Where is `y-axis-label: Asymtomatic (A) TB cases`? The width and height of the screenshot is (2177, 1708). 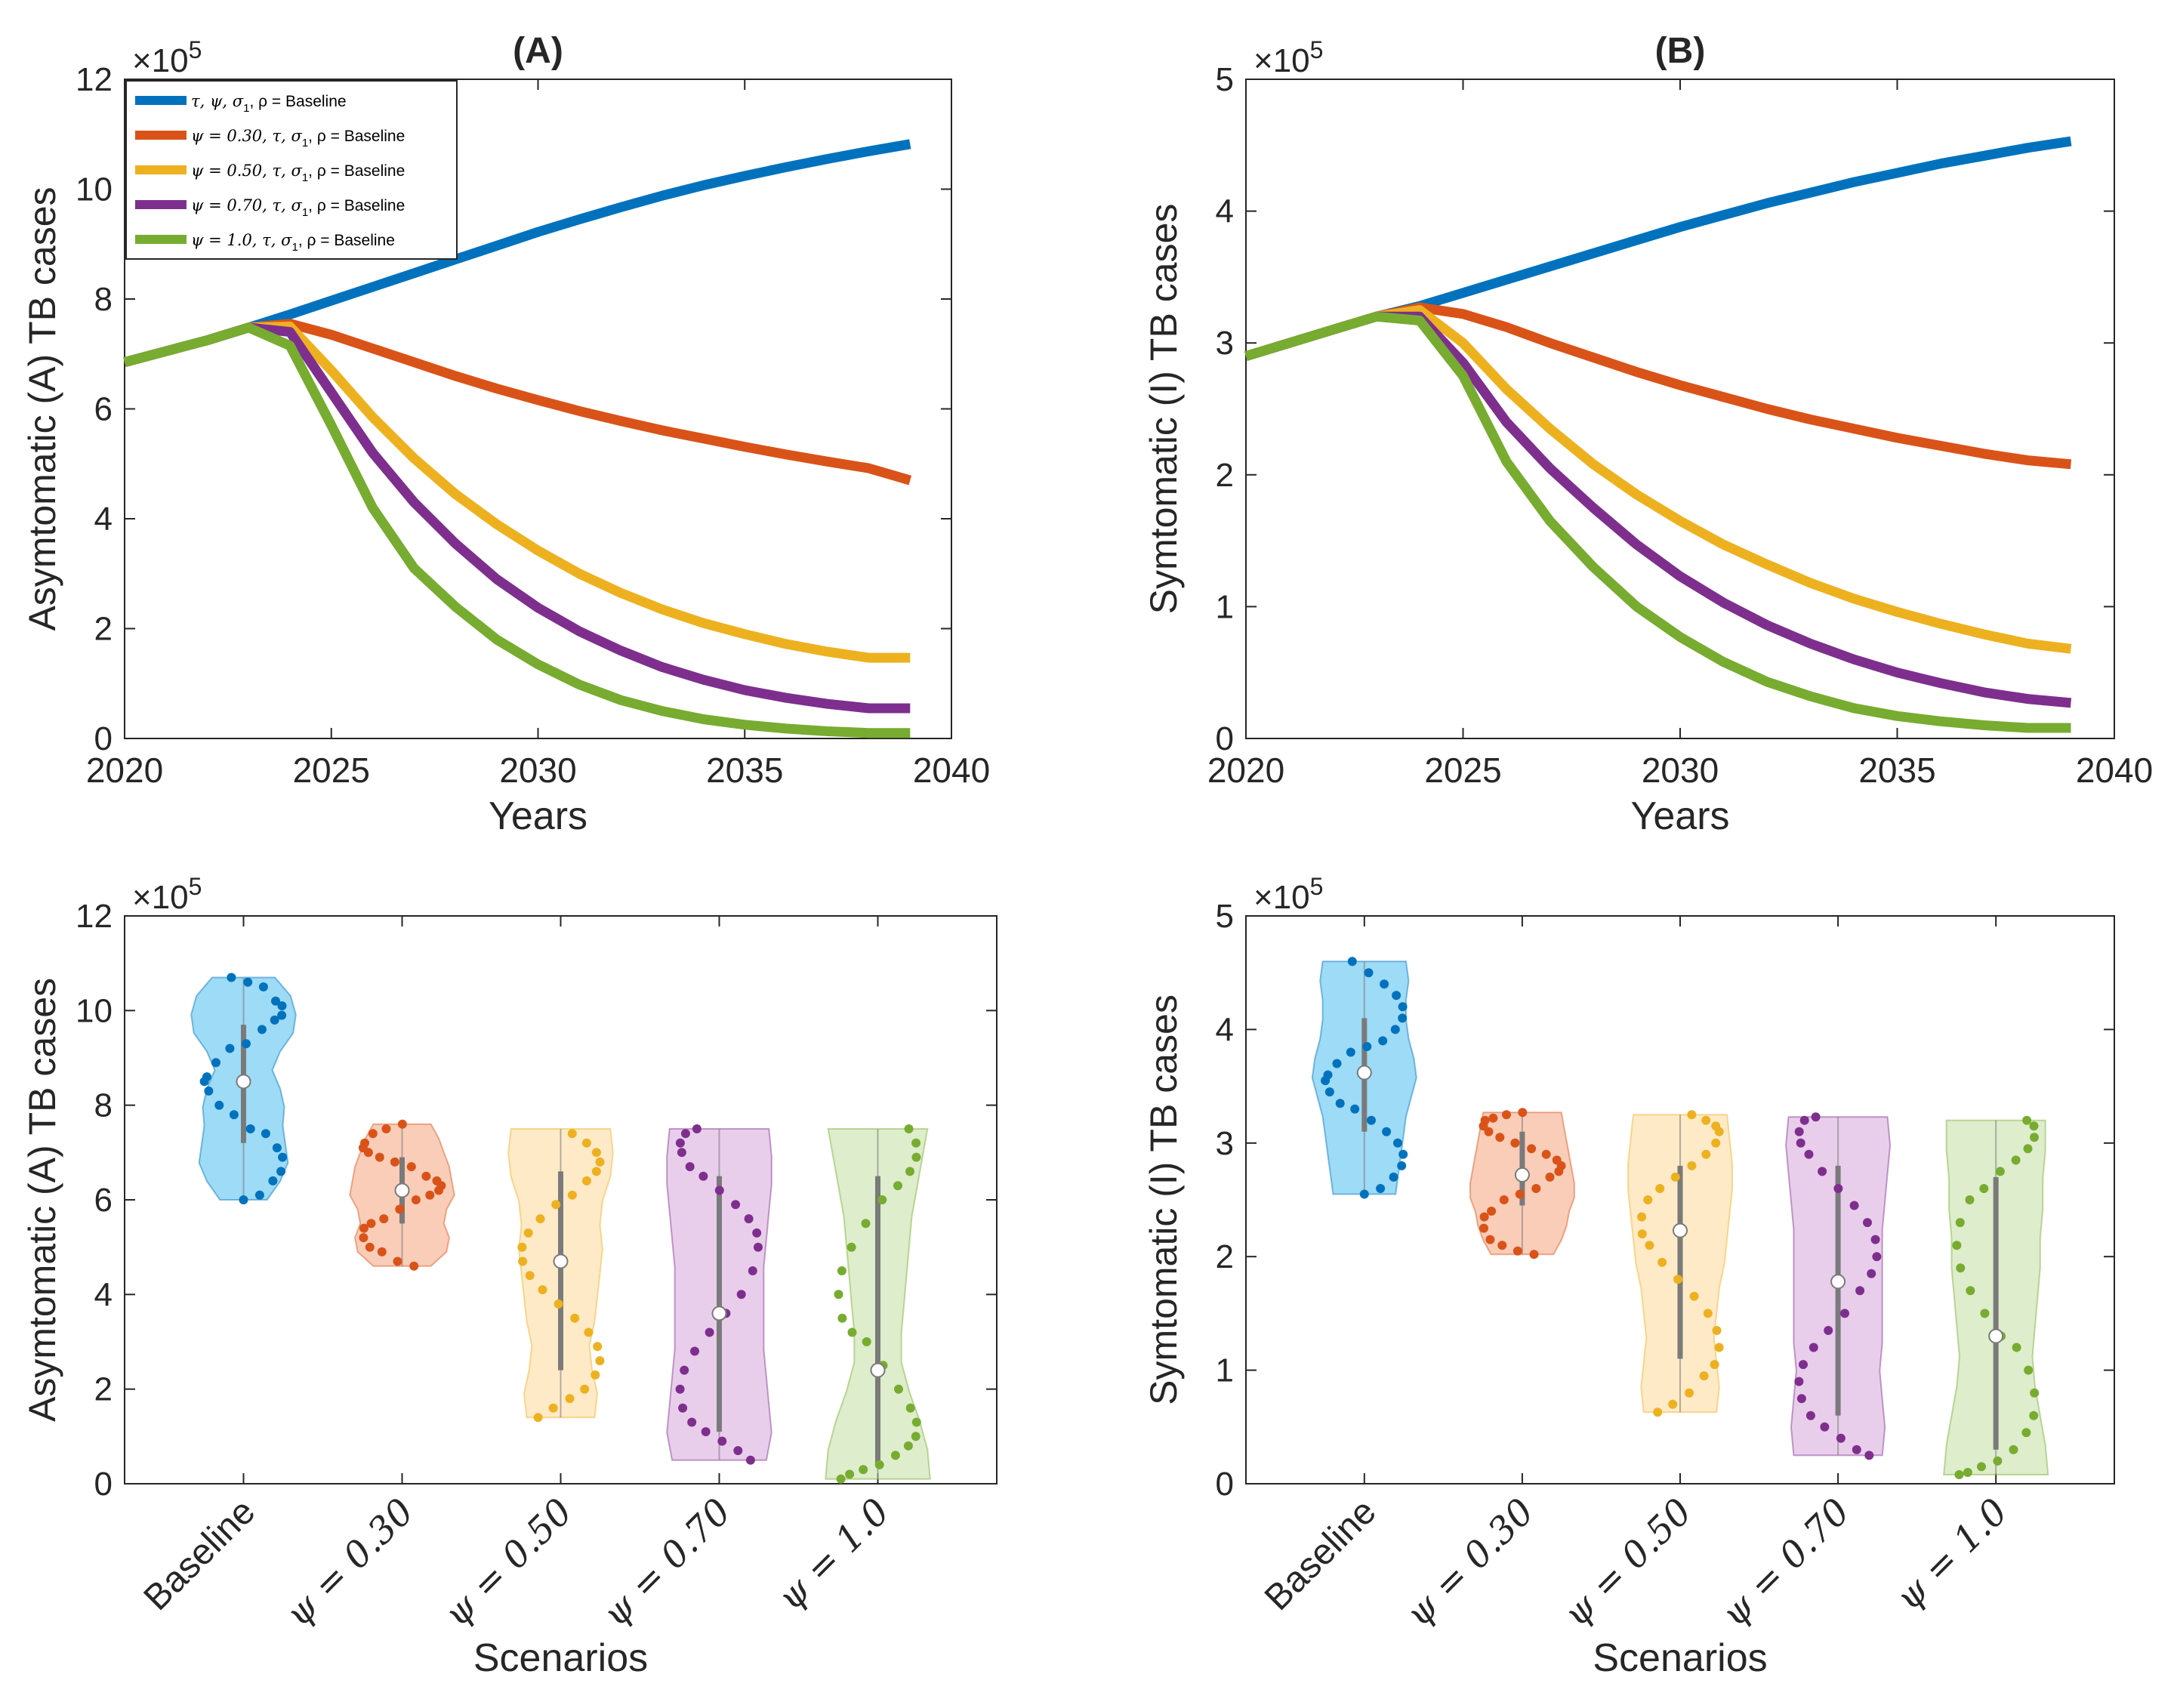
y-axis-label: Asymtomatic (A) TB cases is located at coordinates (42, 1200).